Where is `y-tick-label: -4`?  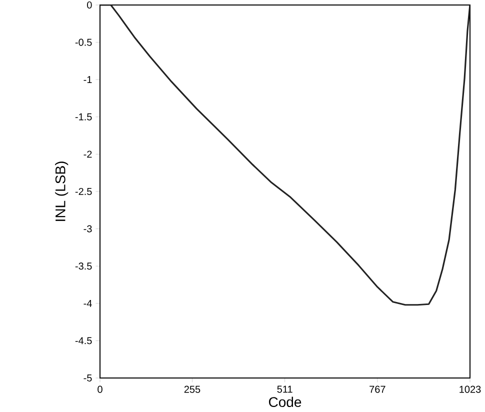
y-tick-label: -4 is located at coordinates (88, 303).